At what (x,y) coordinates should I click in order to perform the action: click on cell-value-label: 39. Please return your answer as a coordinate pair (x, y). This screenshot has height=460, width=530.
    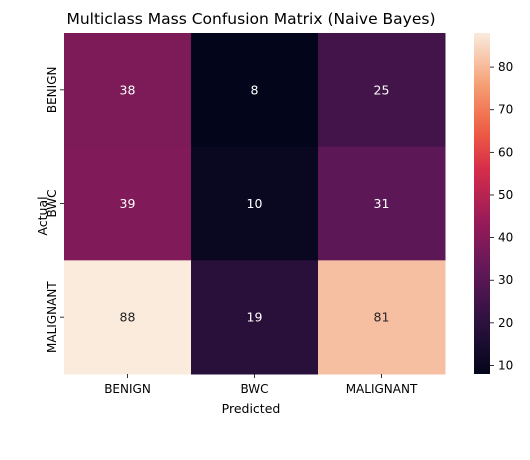
    Looking at the image, I should click on (128, 203).